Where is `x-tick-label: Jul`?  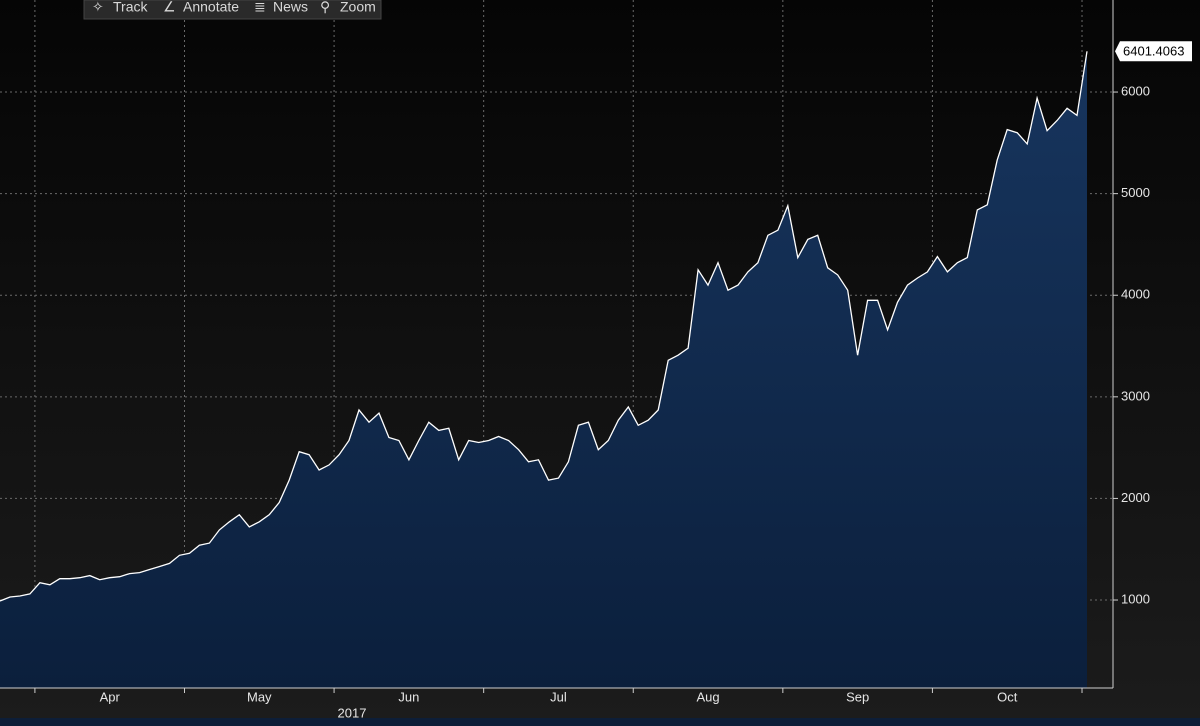
x-tick-label: Jul is located at coordinates (558, 696).